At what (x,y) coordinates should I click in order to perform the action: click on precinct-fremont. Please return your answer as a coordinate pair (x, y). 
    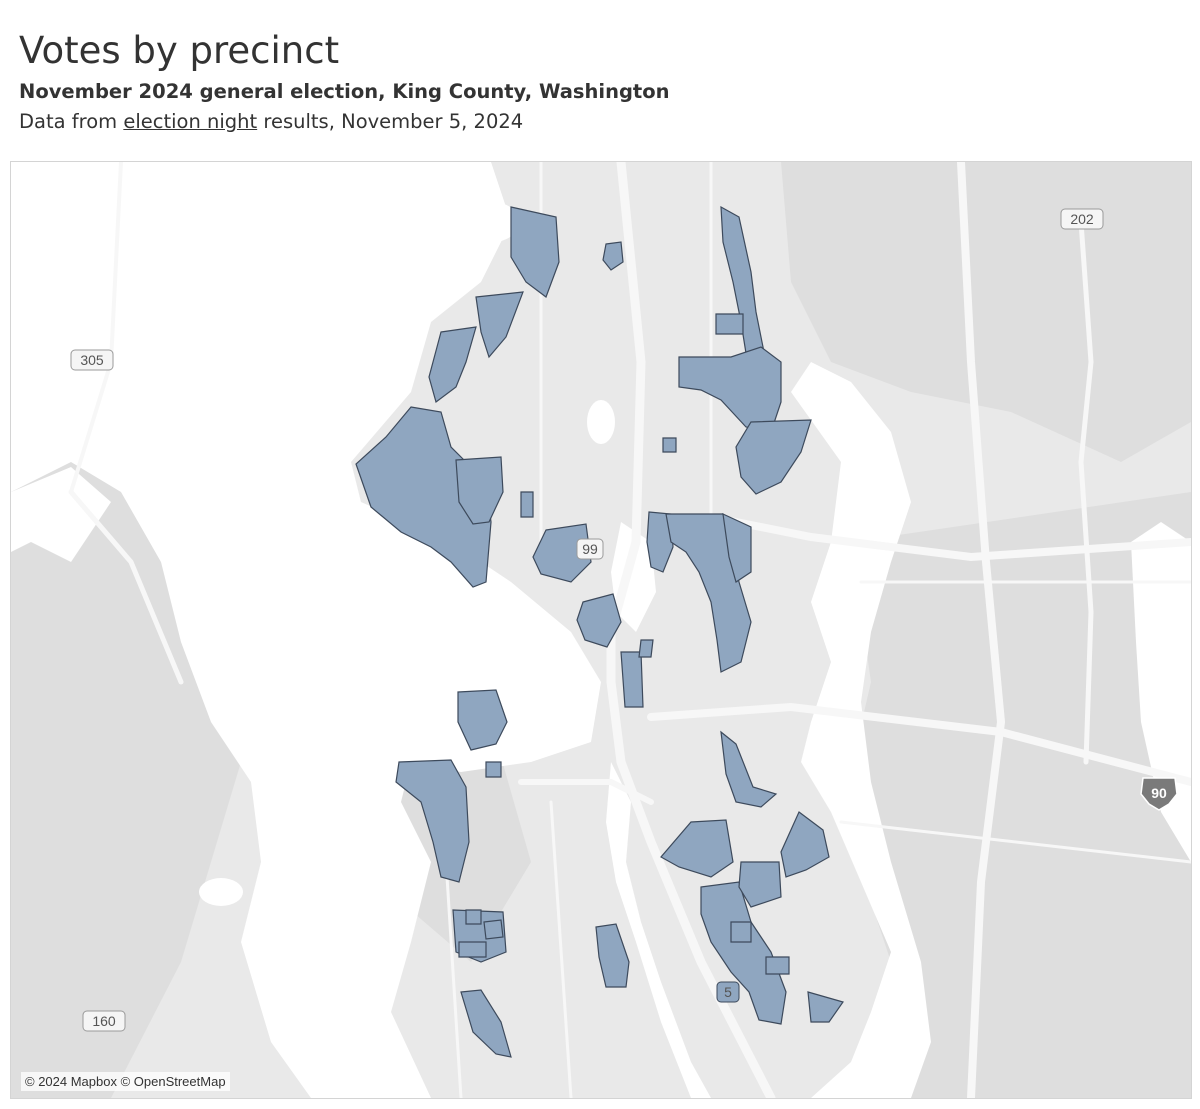
    Looking at the image, I should click on (479, 490).